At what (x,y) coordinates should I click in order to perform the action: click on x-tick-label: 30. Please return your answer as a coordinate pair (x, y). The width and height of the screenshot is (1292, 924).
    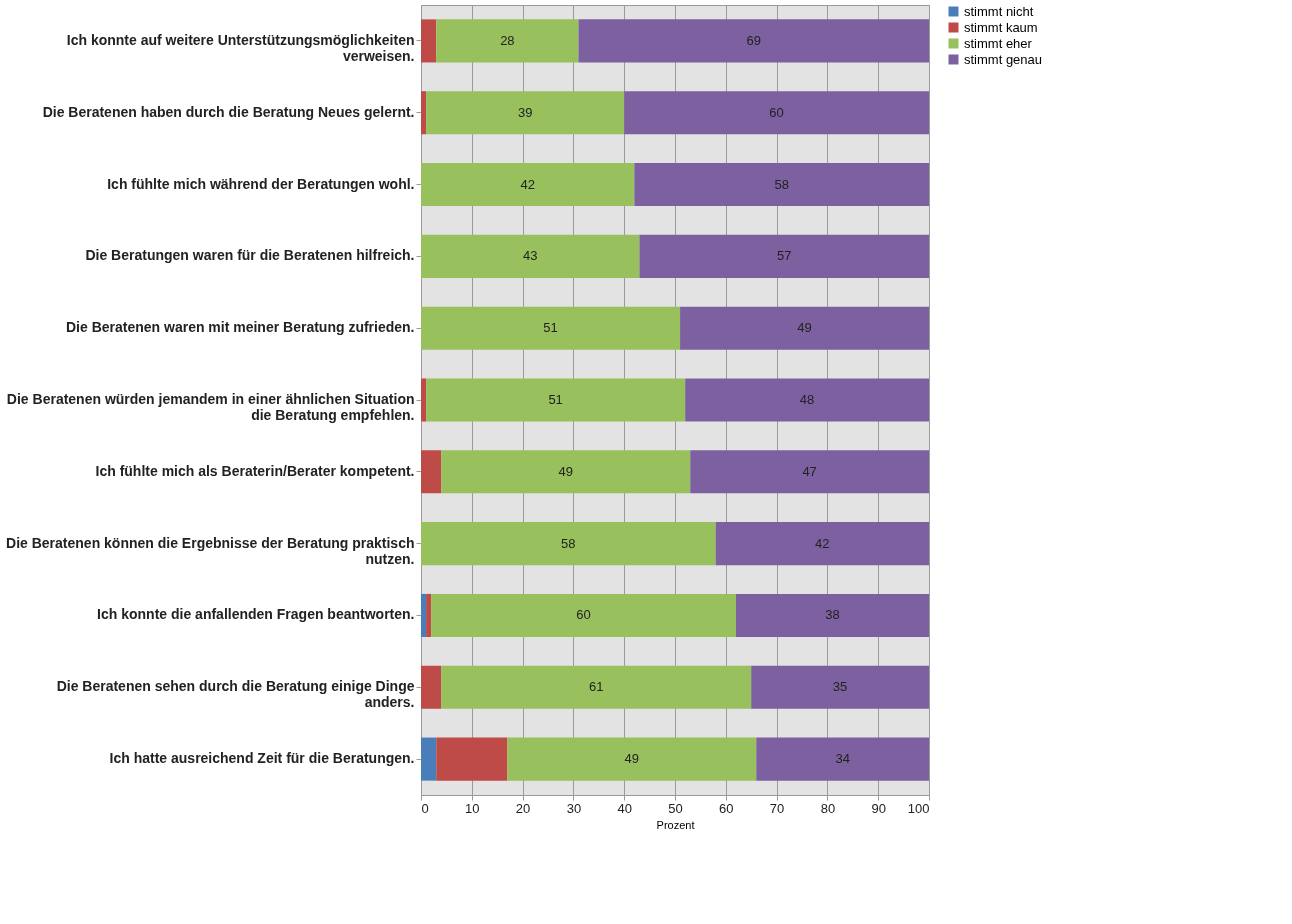
    Looking at the image, I should click on (574, 808).